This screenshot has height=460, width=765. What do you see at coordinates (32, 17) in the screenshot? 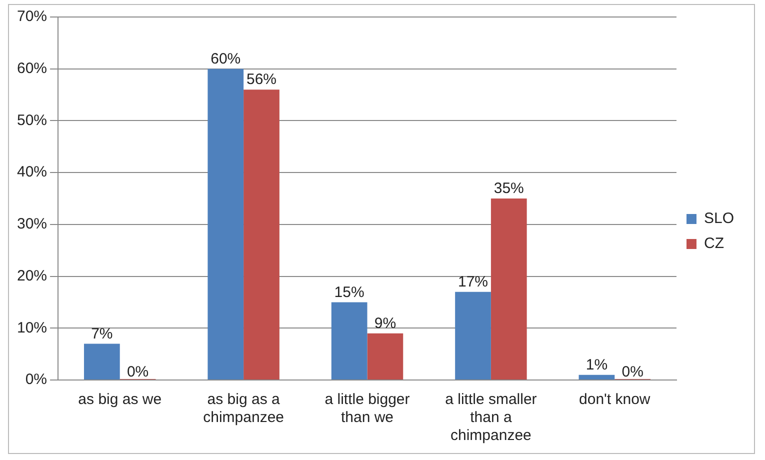
I see `y-tick-label: 70%` at bounding box center [32, 17].